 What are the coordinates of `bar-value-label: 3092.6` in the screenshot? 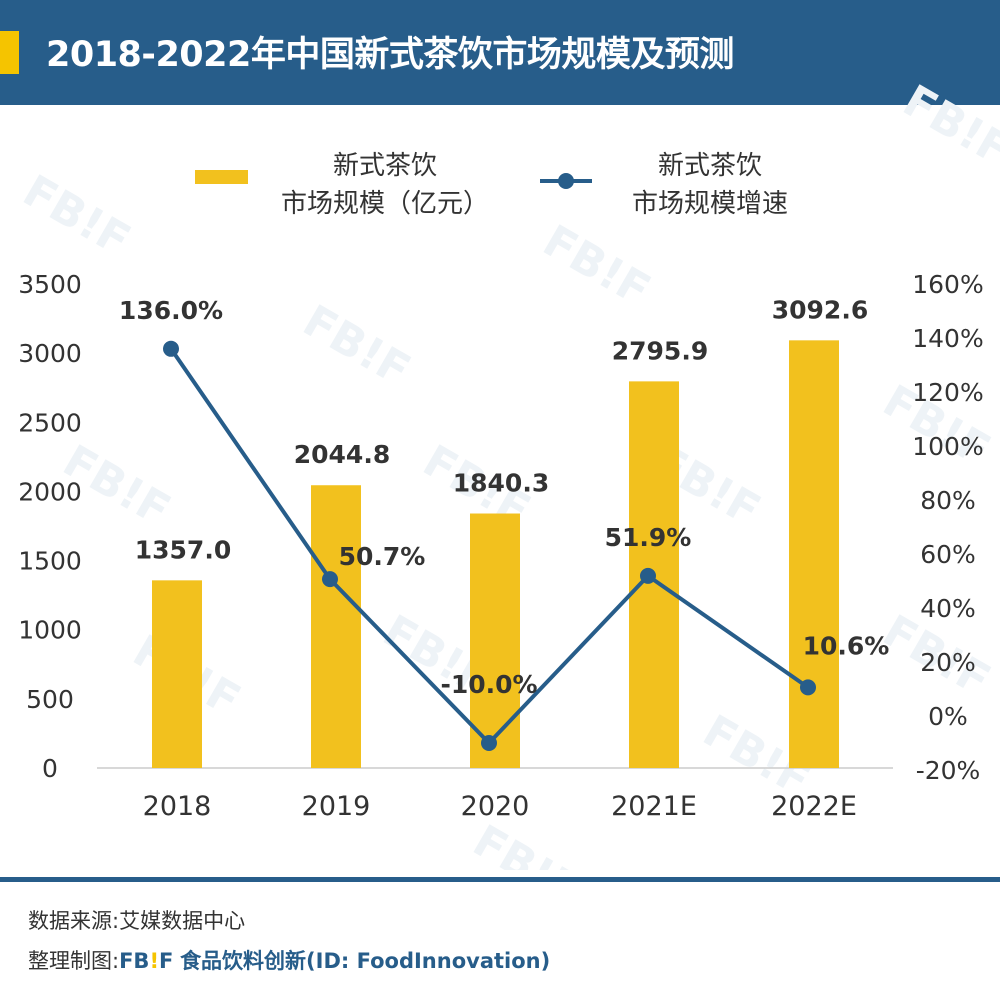 It's located at (820, 309).